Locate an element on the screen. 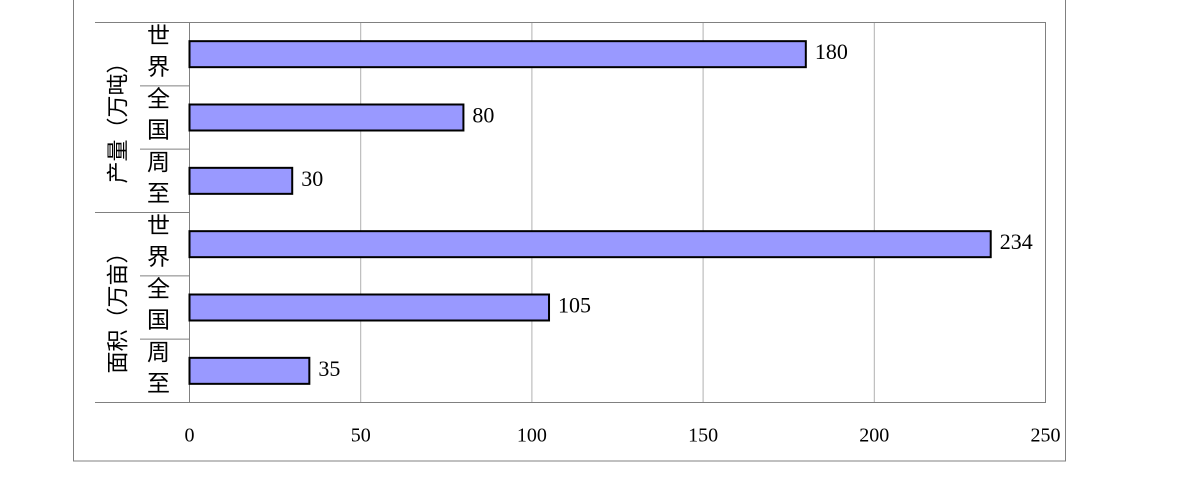 Image resolution: width=1198 pixels, height=488 pixels. value-label: 35 is located at coordinates (329, 368).